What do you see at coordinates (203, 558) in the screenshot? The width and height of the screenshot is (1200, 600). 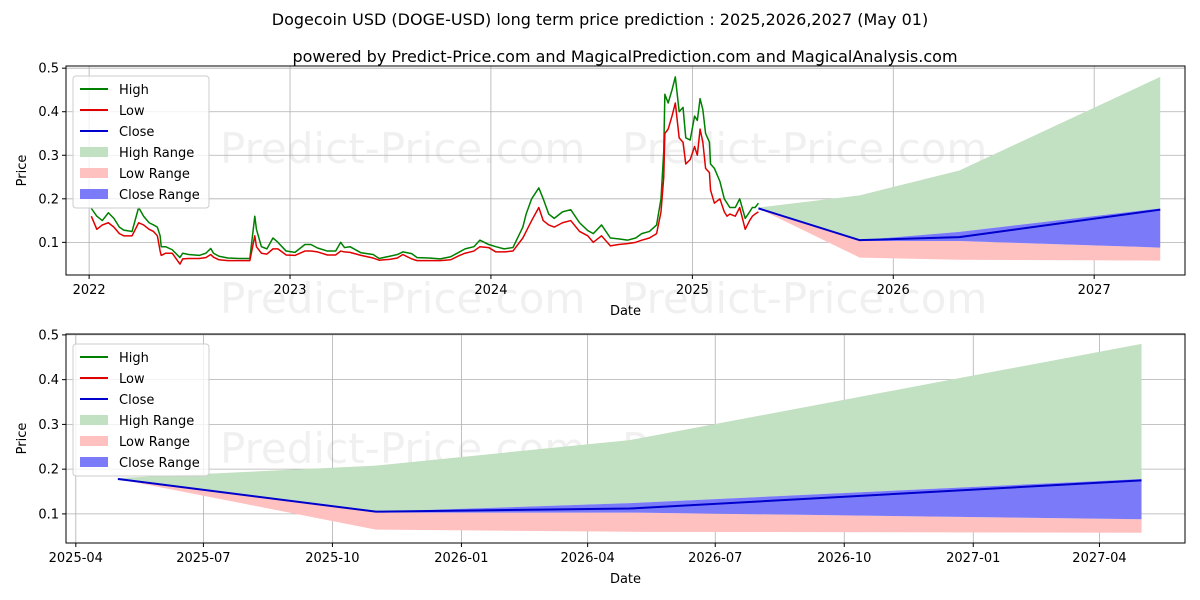 I see `x-tick-label: 2025-07` at bounding box center [203, 558].